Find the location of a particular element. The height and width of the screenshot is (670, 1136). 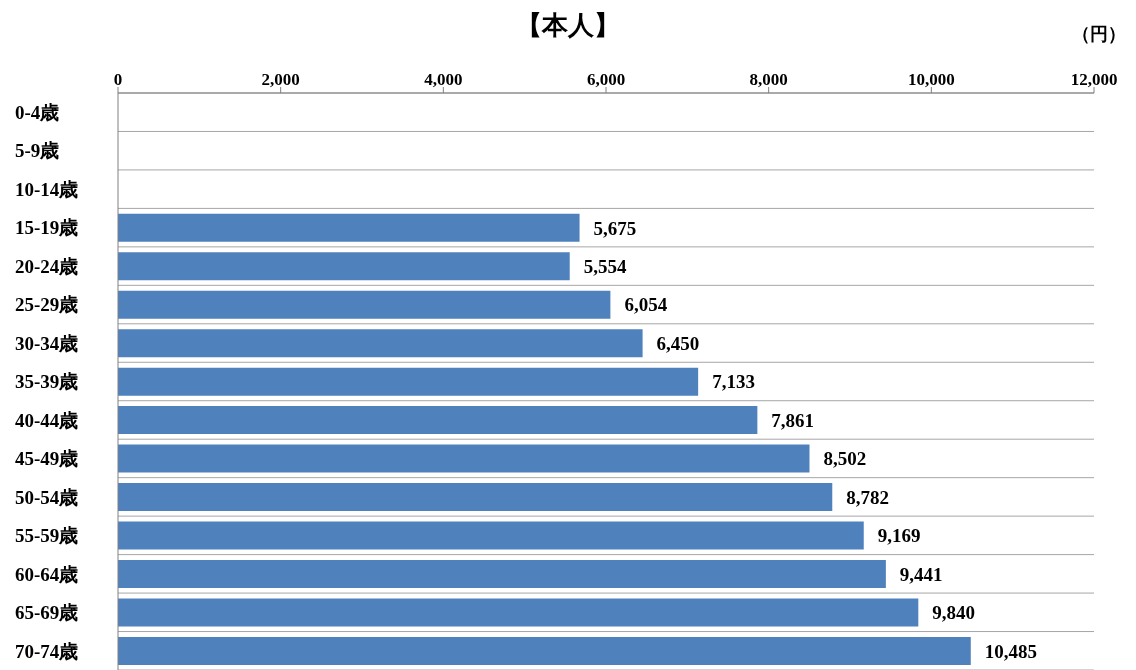

y-tick-label: 20-24歳 is located at coordinates (47, 266).